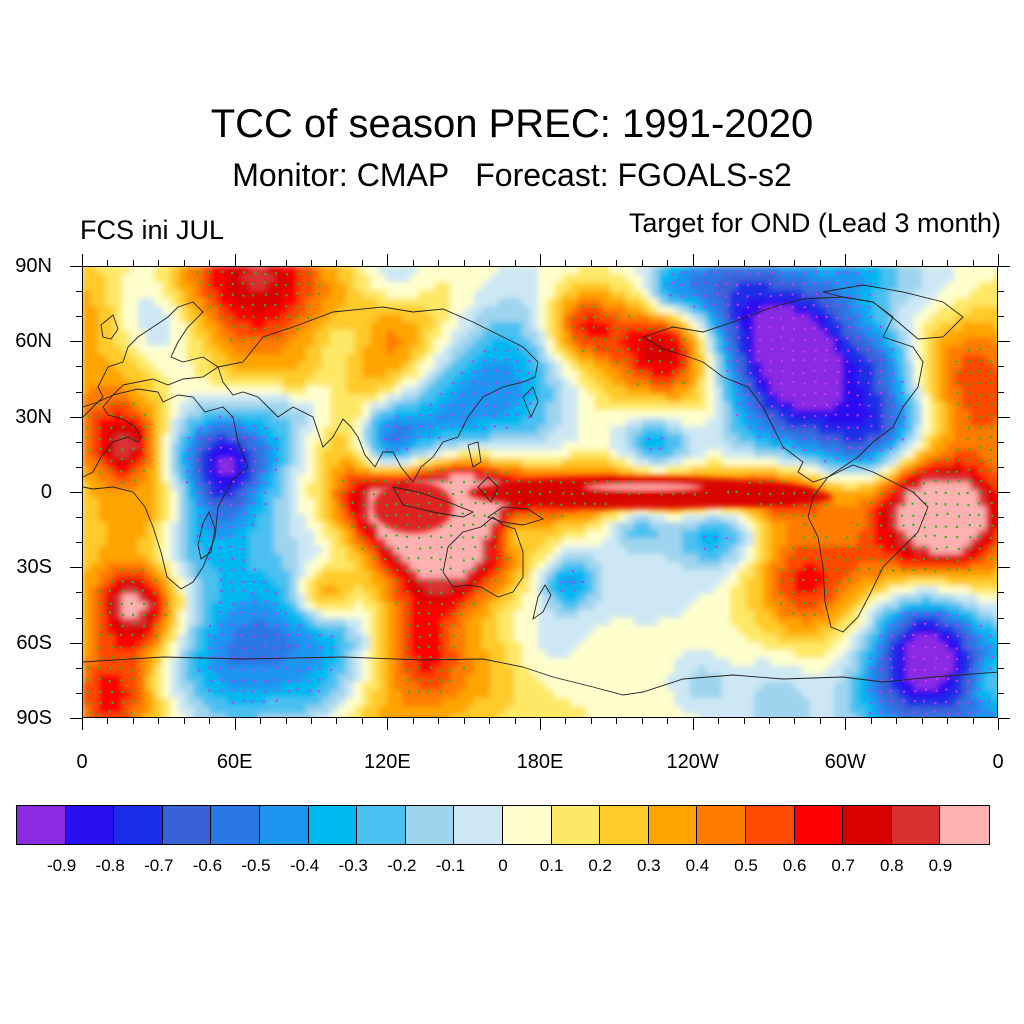 The height and width of the screenshot is (1024, 1024). What do you see at coordinates (600, 865) in the screenshot?
I see `colorbar-label: 0.2` at bounding box center [600, 865].